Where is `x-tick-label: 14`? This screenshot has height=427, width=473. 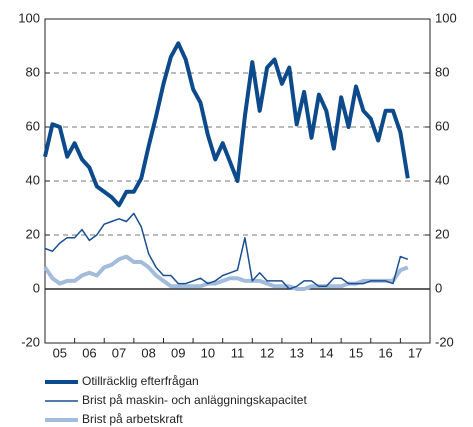 x-tick-label: 14 is located at coordinates (326, 352).